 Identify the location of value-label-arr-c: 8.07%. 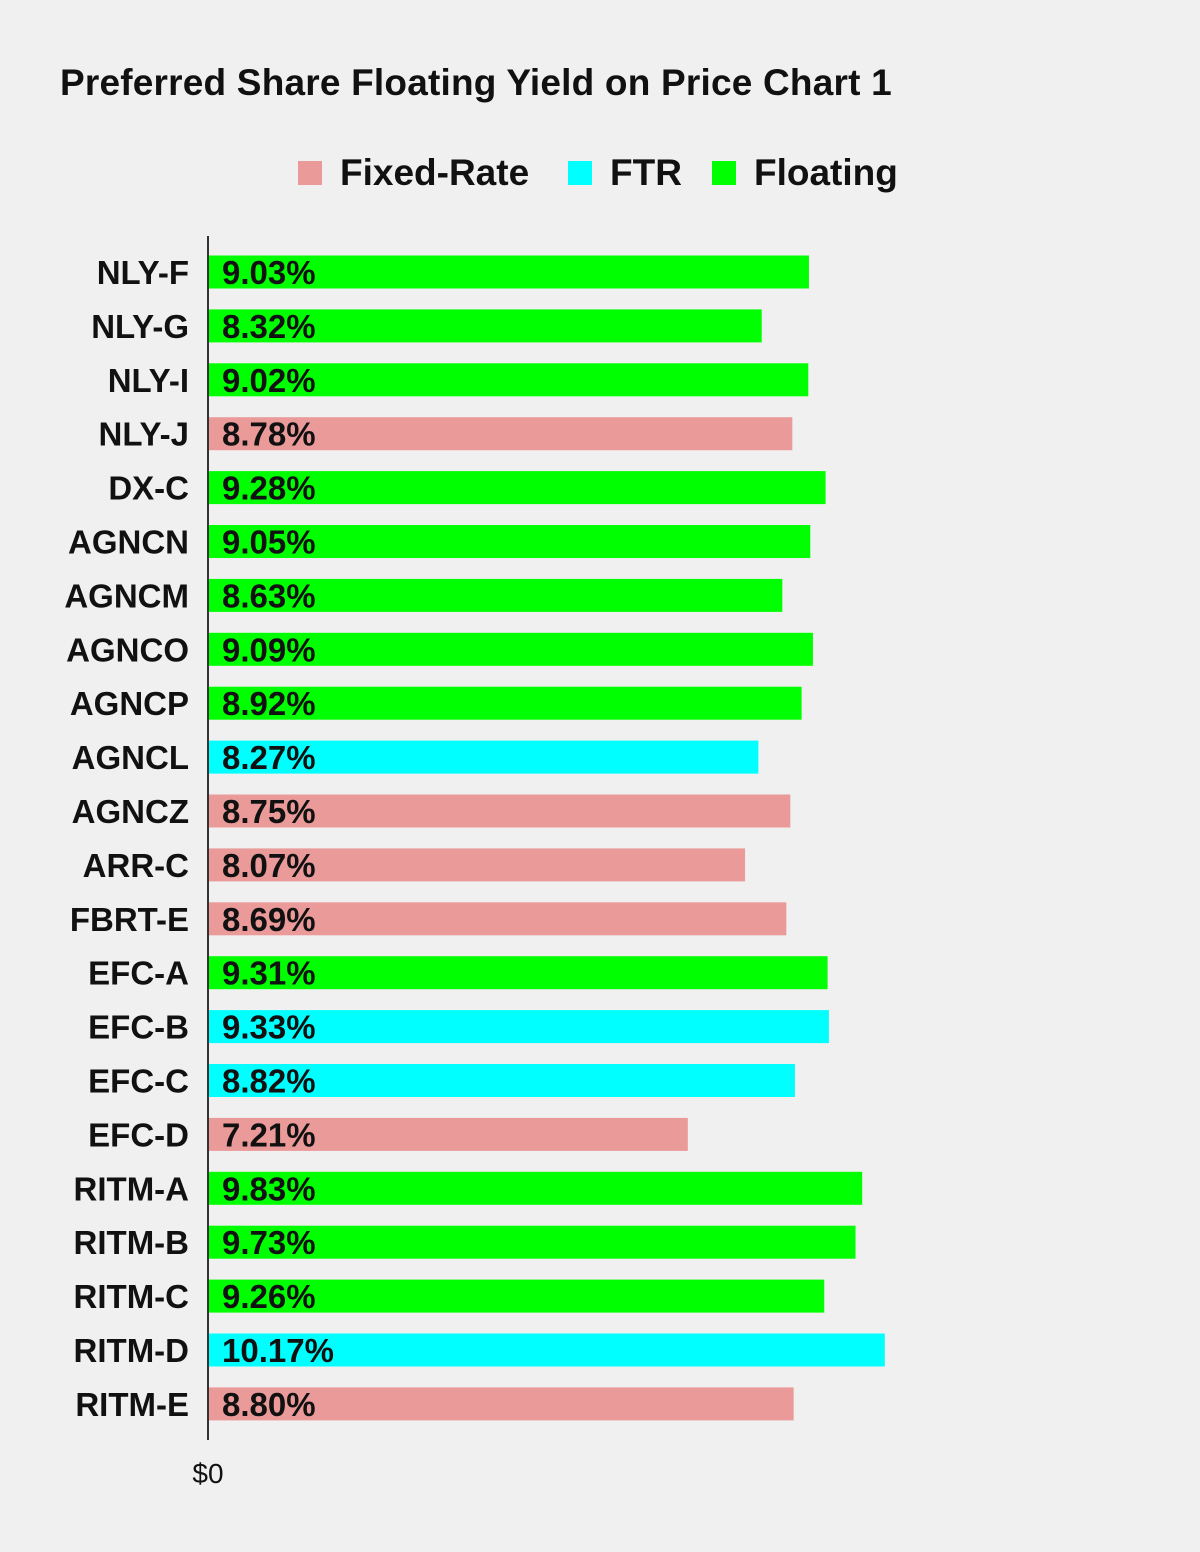
(269, 865).